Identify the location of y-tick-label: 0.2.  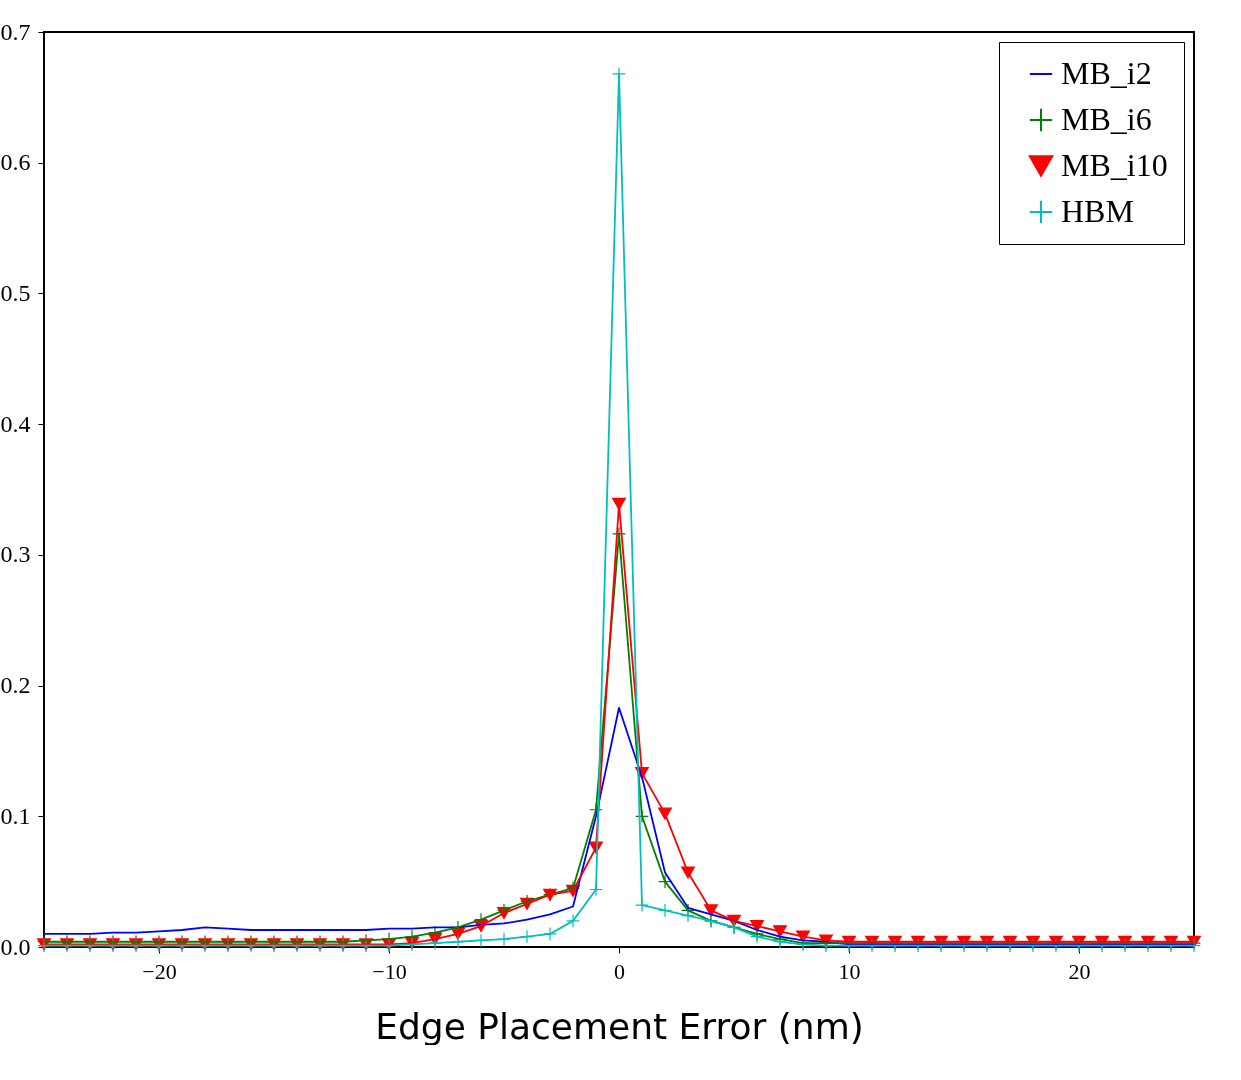
(15, 685).